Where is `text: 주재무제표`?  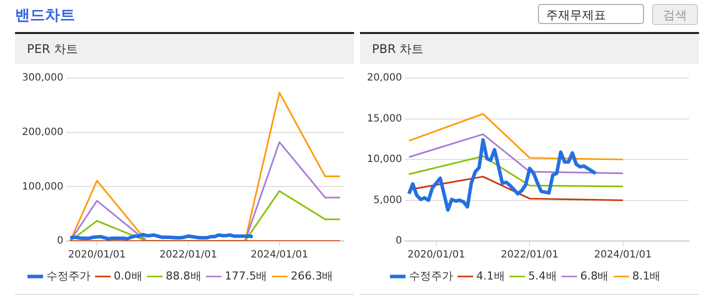
text: 주재무제표 is located at coordinates (591, 14).